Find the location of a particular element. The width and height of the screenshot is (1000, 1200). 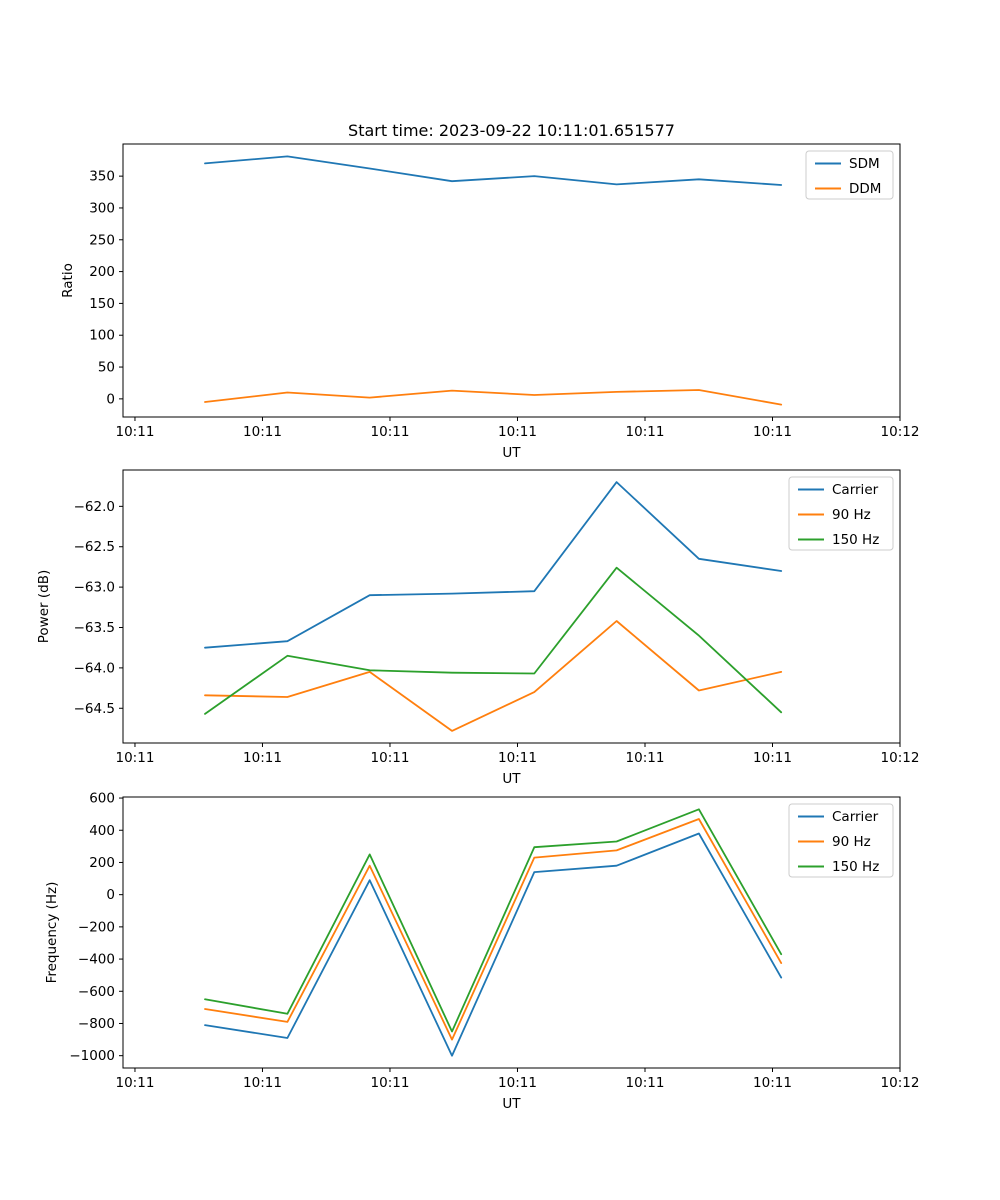

y-tick-label: −62.5 is located at coordinates (94, 547).